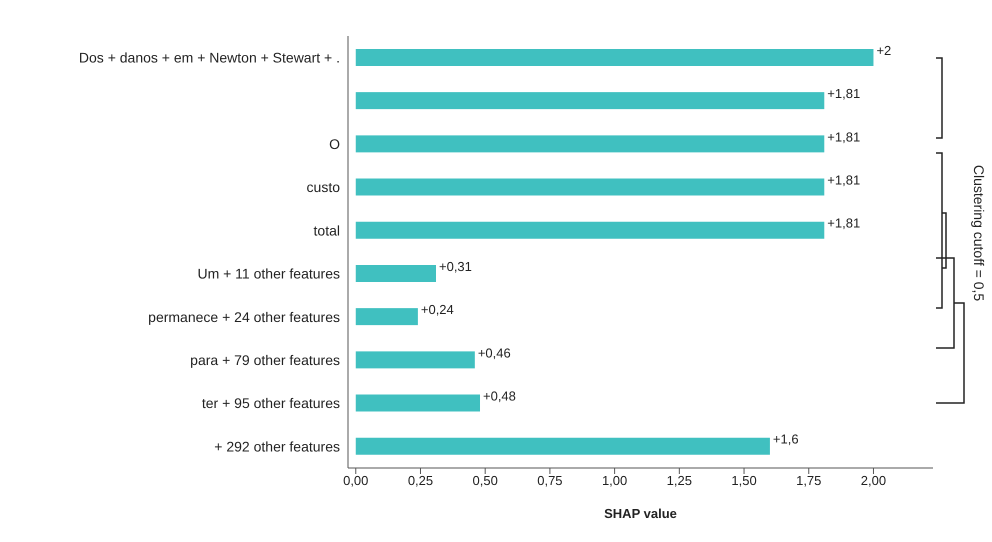 The image size is (992, 542). What do you see at coordinates (615, 480) in the screenshot?
I see `x-tick-label: 1,00` at bounding box center [615, 480].